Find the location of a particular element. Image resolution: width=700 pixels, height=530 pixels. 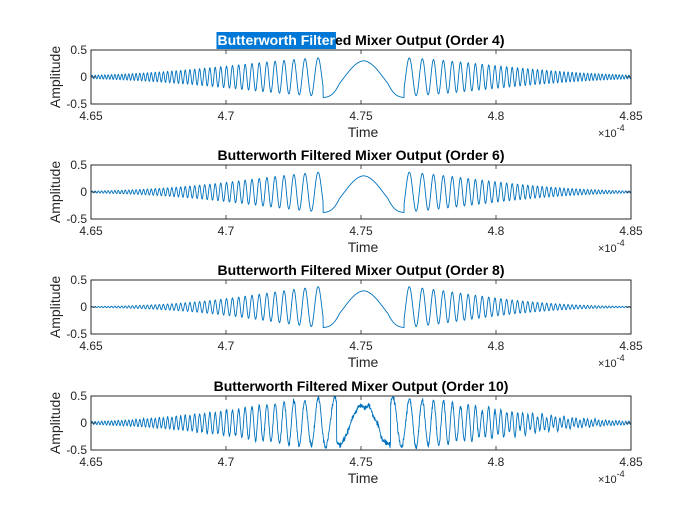

title-selection-highlight is located at coordinates (276, 40).